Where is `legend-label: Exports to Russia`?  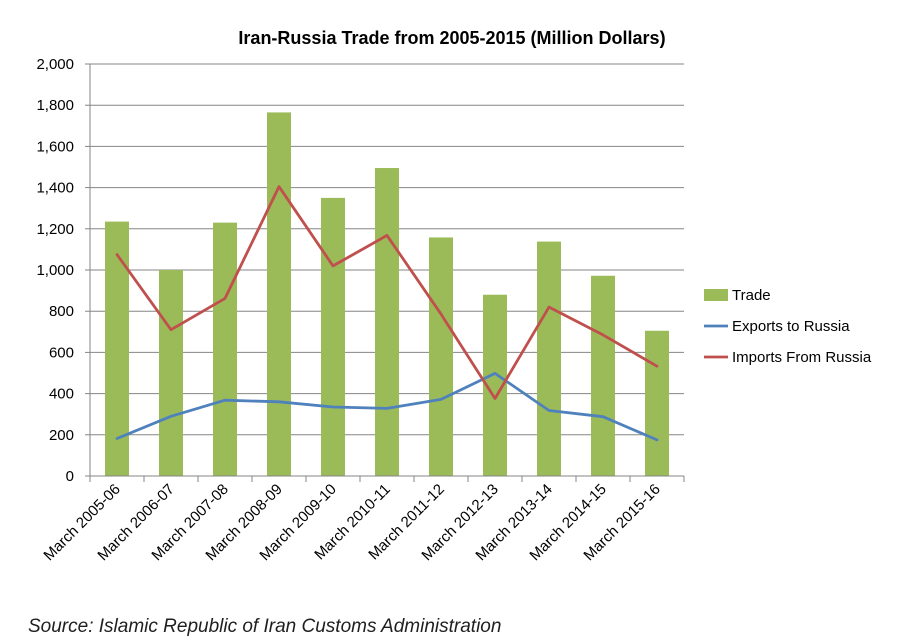 legend-label: Exports to Russia is located at coordinates (791, 326).